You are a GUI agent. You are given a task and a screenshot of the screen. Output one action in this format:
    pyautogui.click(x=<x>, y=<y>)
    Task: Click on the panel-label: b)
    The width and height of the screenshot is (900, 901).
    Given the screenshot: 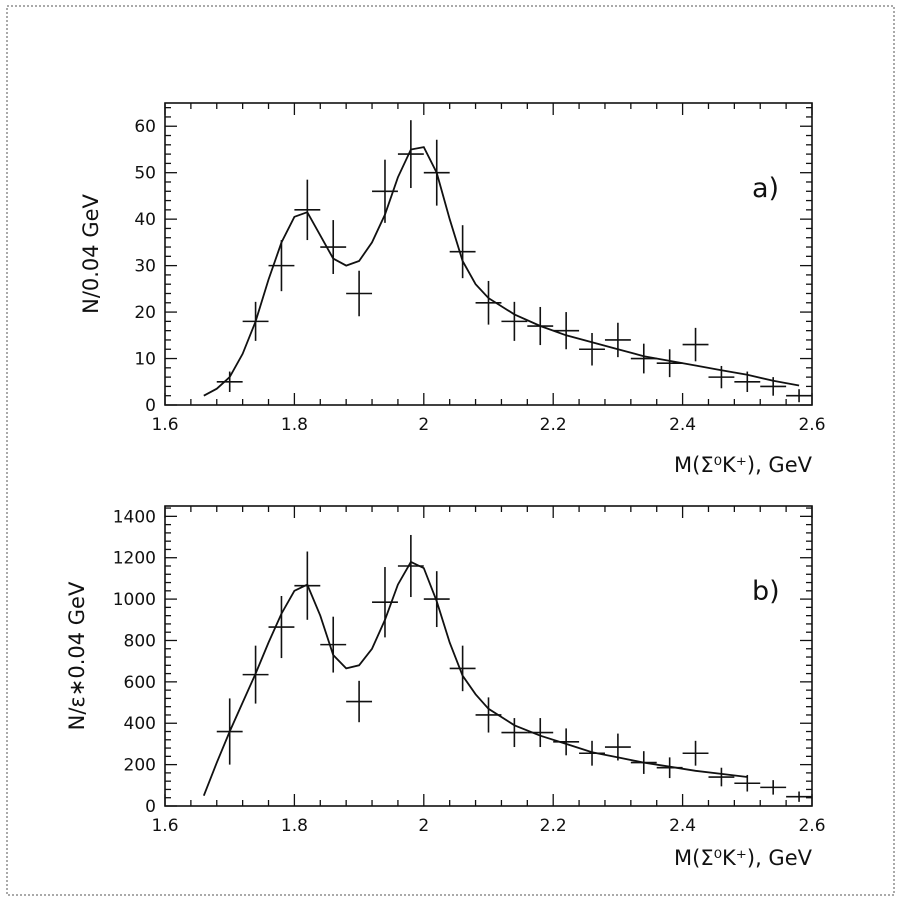 What is the action you would take?
    pyautogui.click(x=766, y=591)
    